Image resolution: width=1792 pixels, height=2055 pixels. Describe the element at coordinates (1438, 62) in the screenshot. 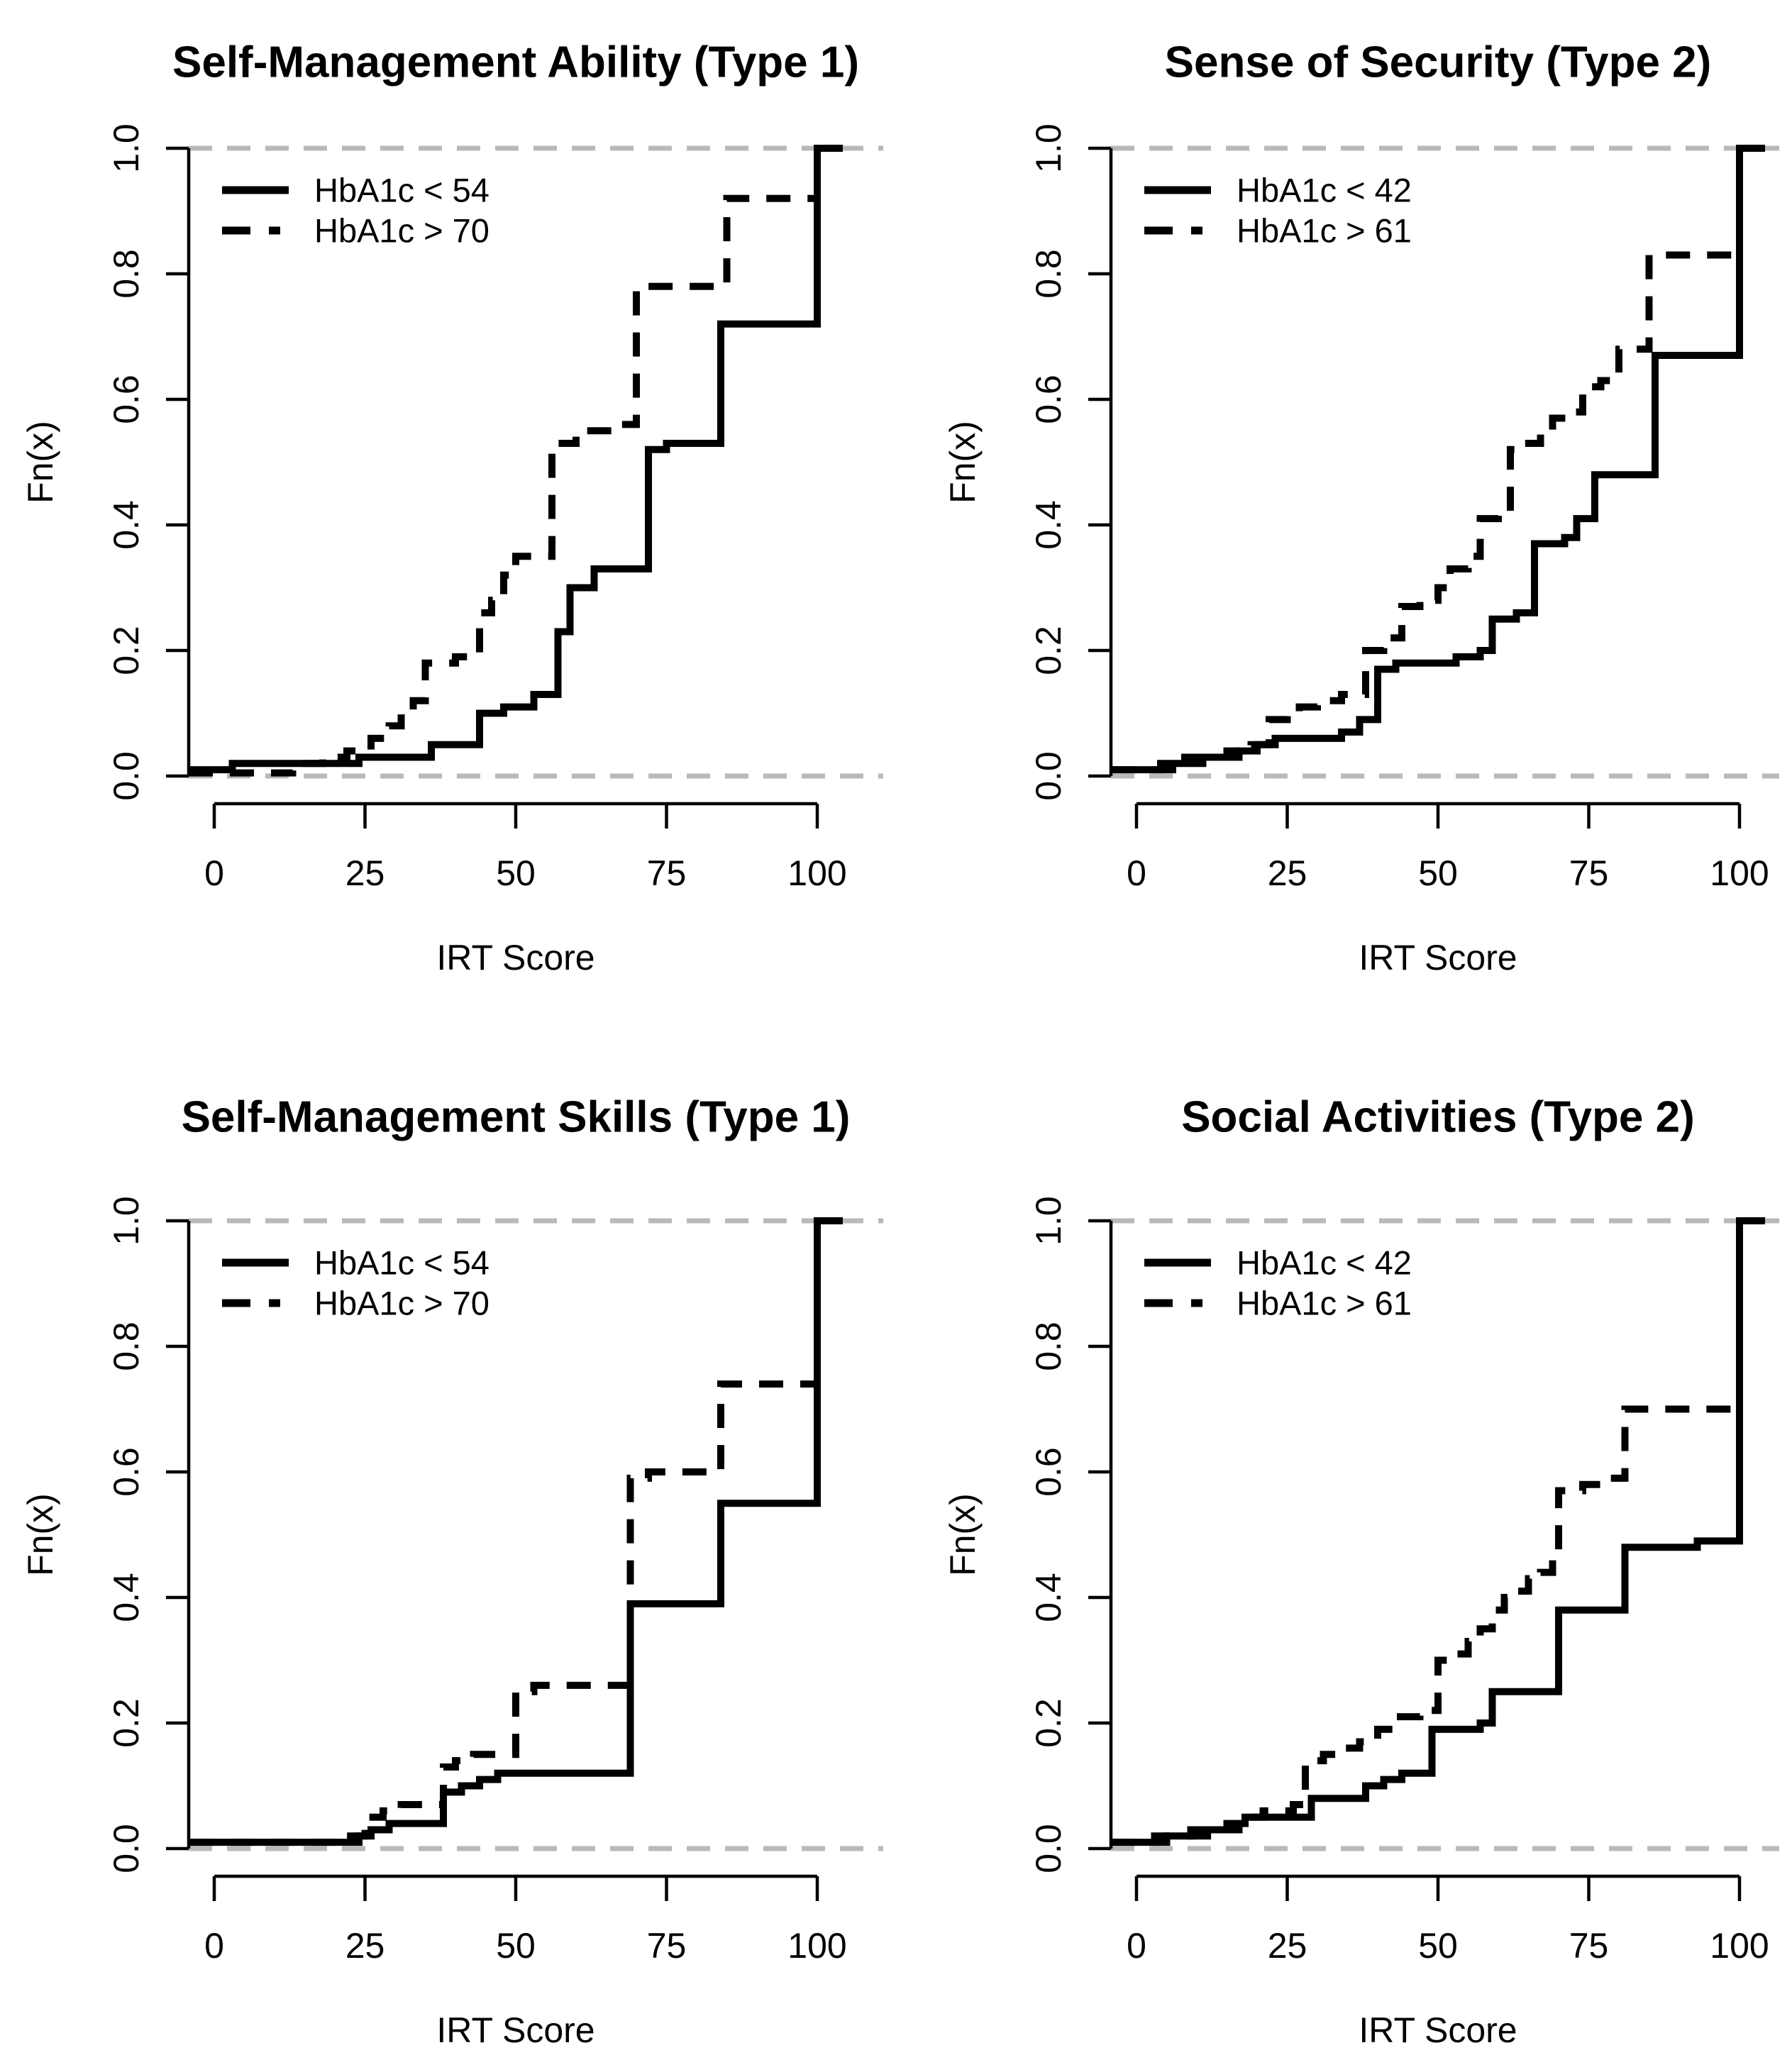

I see `chart-title: Sense of Security (Type 2)` at that location.